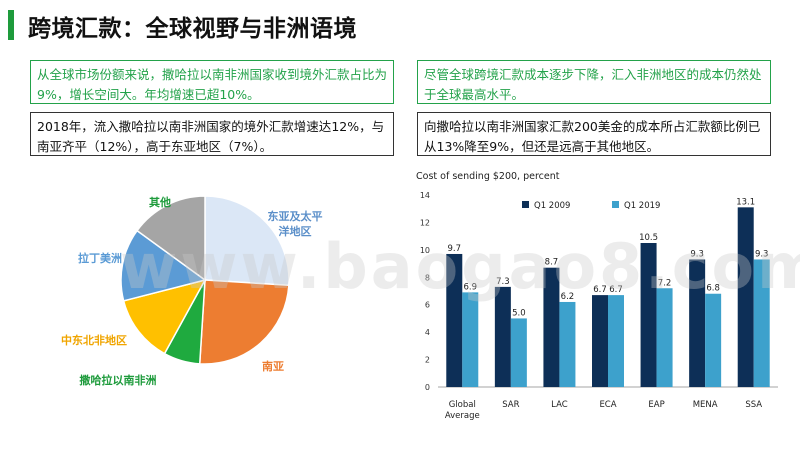 The height and width of the screenshot is (450, 800). I want to click on pie-label-2: 撒哈拉以南非洲, so click(118, 380).